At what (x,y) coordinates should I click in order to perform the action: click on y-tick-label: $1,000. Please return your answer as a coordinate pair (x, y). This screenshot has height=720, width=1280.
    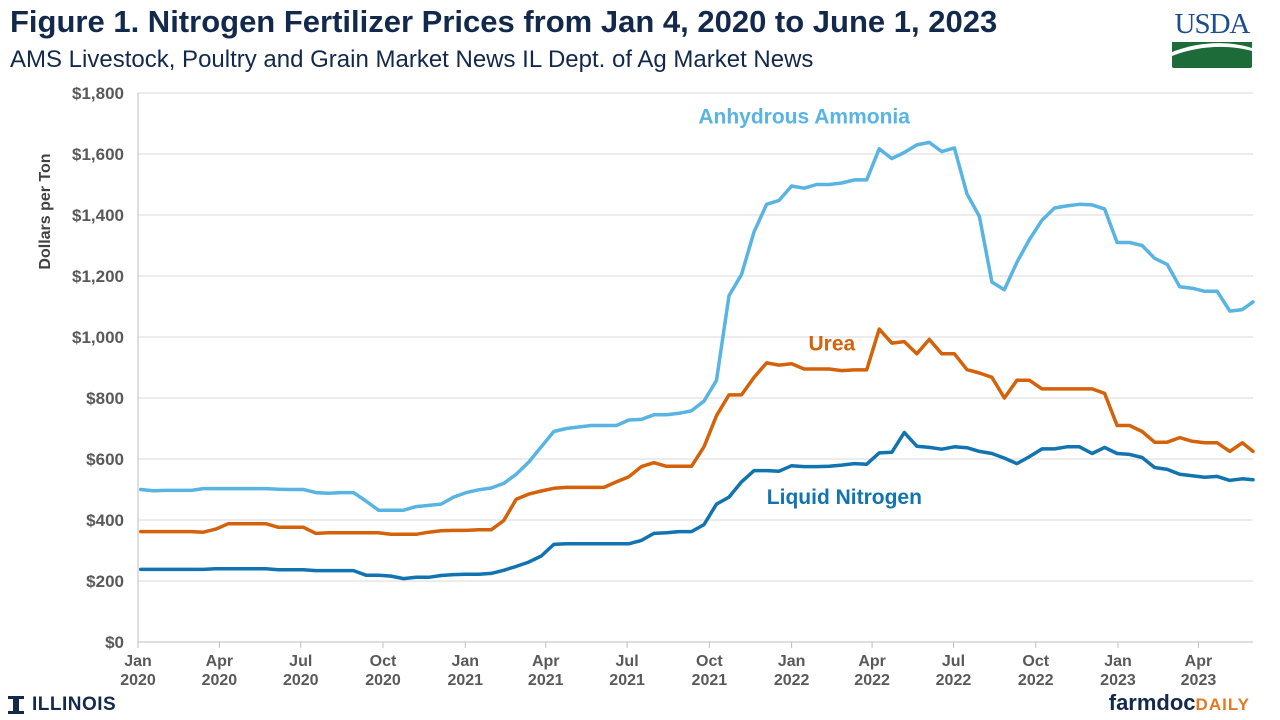
    Looking at the image, I should click on (98, 337).